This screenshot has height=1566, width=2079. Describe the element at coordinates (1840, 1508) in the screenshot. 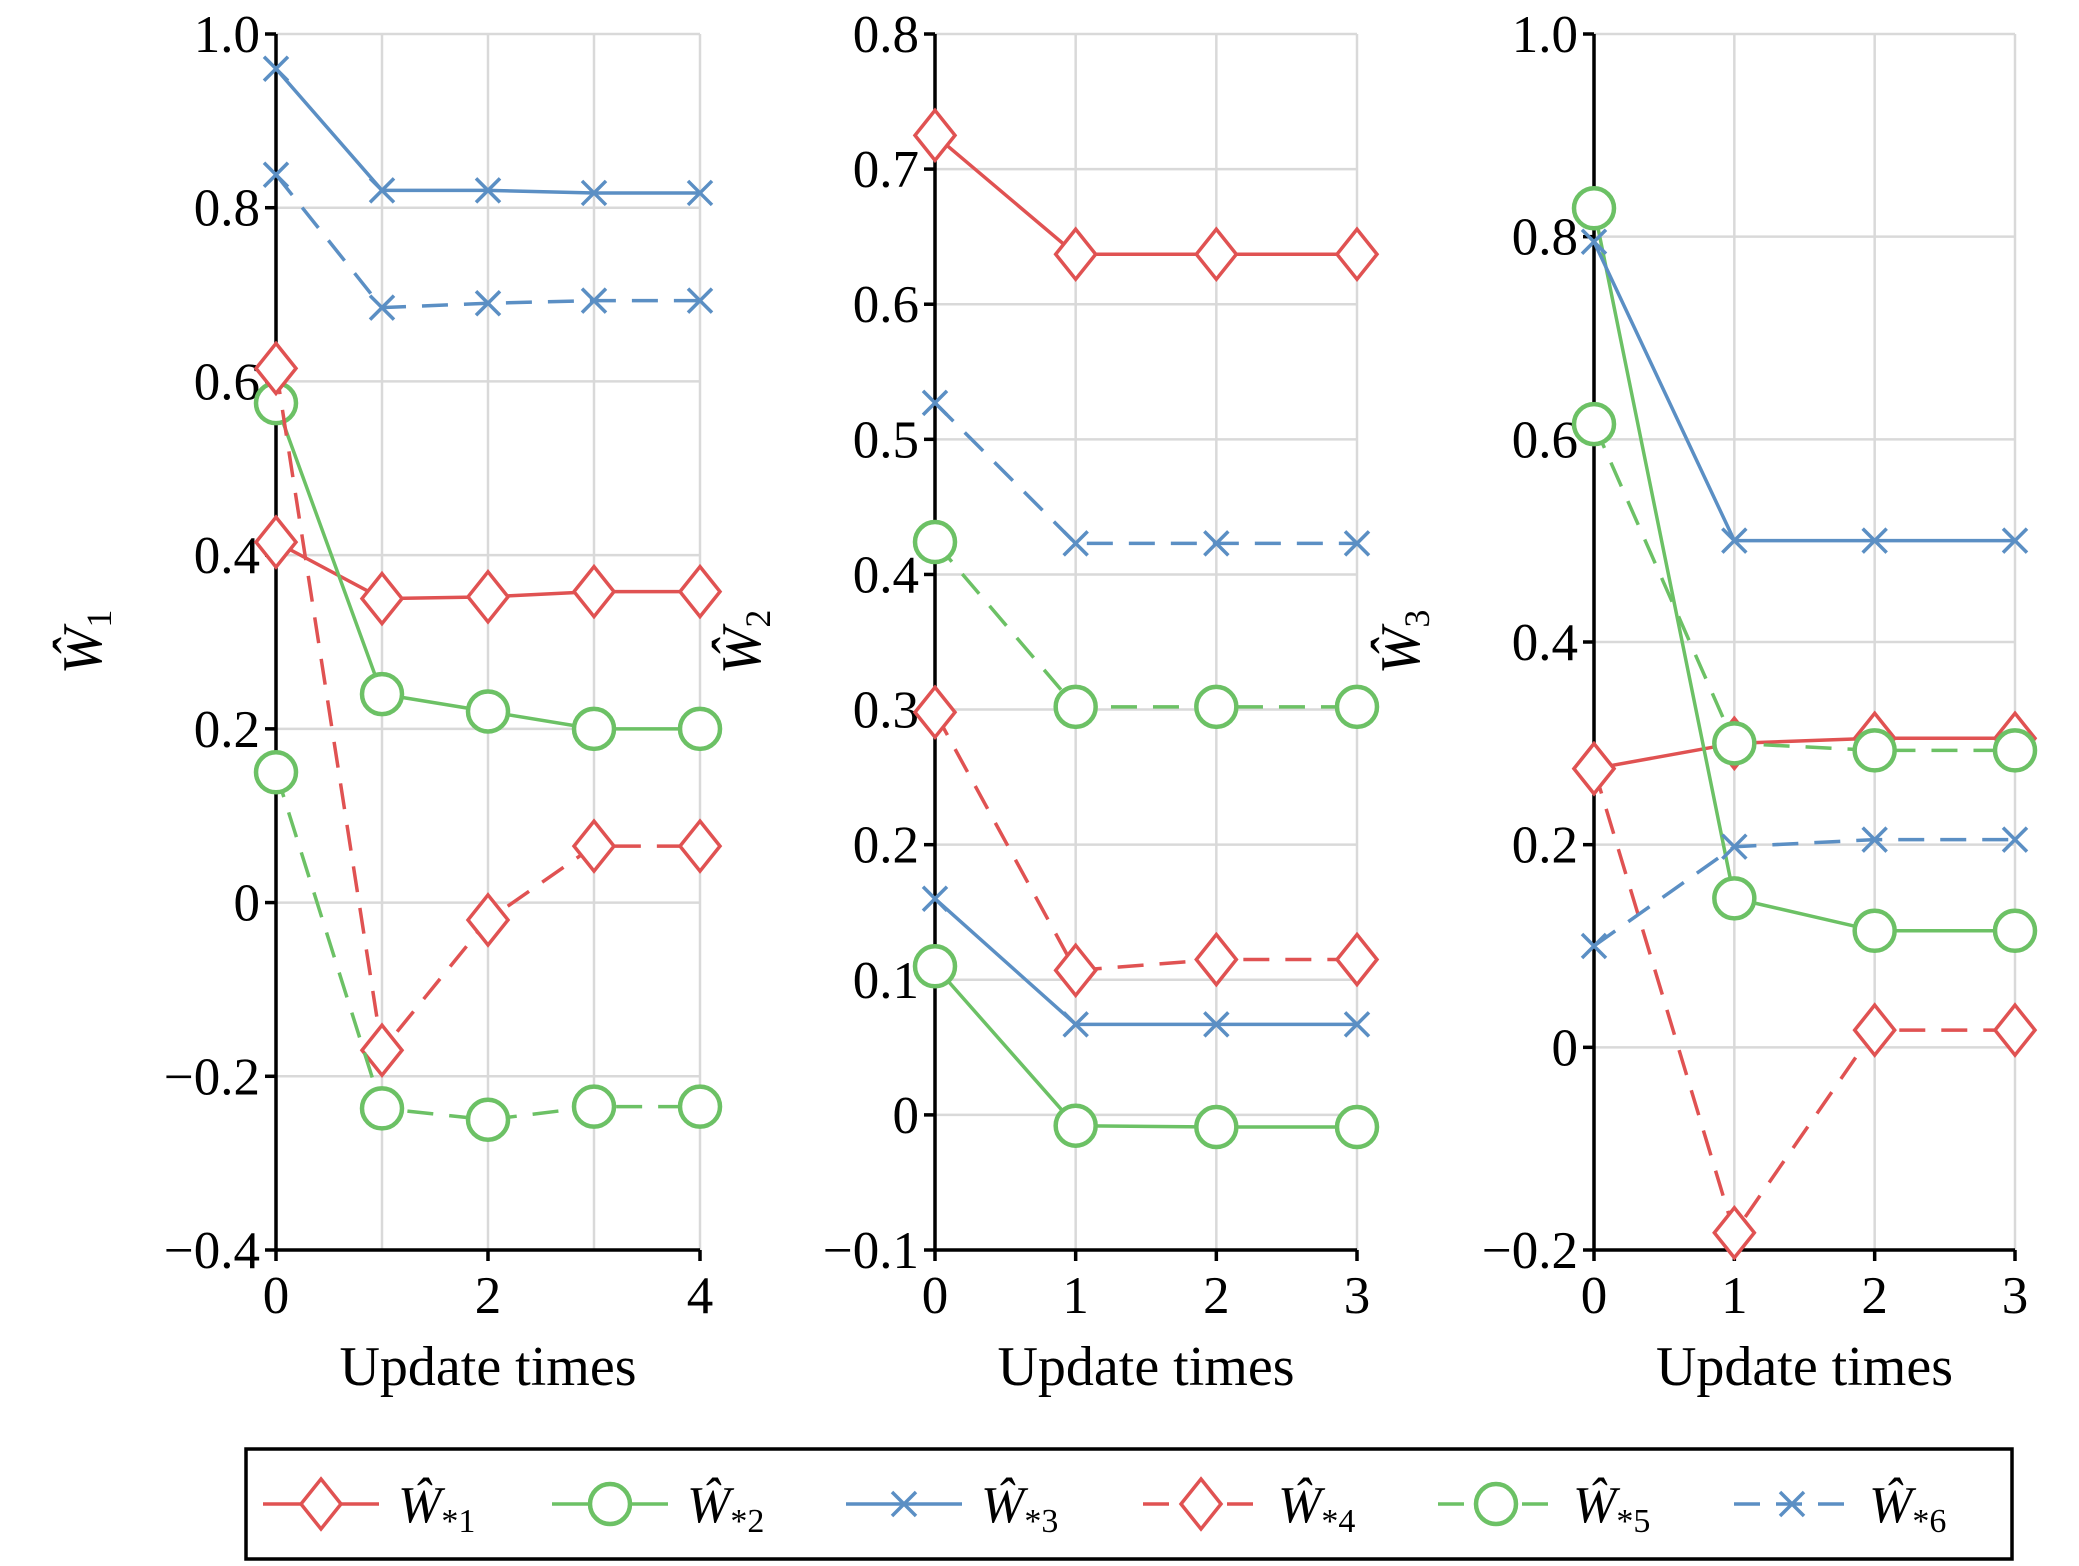

I see `legend-entry-6: Ŵ*6` at that location.